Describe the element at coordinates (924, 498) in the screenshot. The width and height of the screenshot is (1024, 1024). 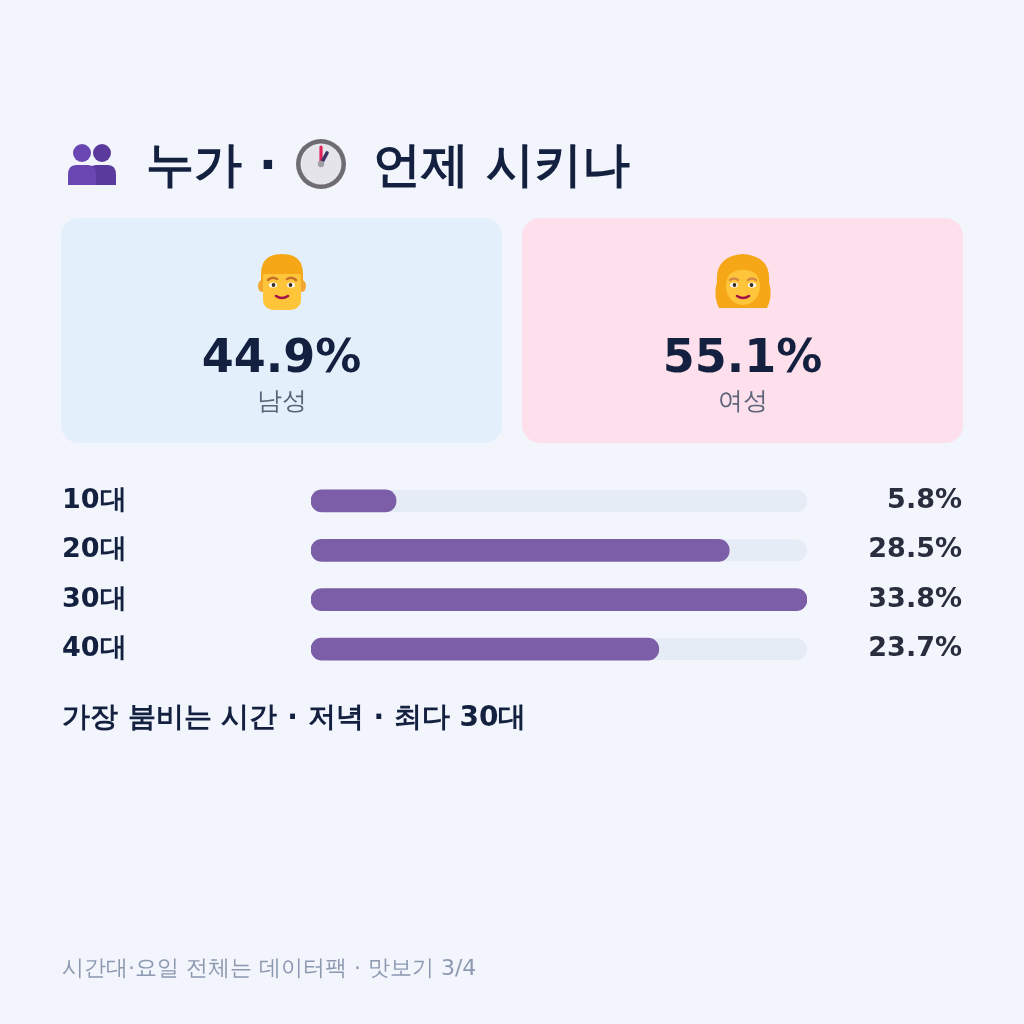
I see `data-label: 5.8%` at that location.